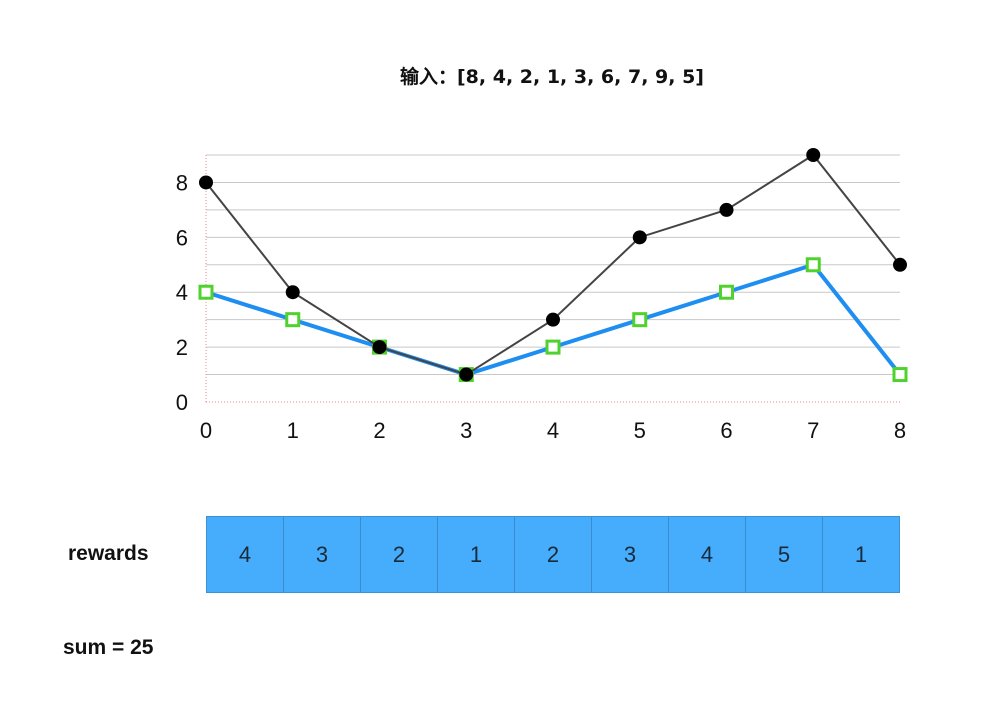 This screenshot has width=1004, height=728. What do you see at coordinates (182, 182) in the screenshot?
I see `y-tick-label: 8` at bounding box center [182, 182].